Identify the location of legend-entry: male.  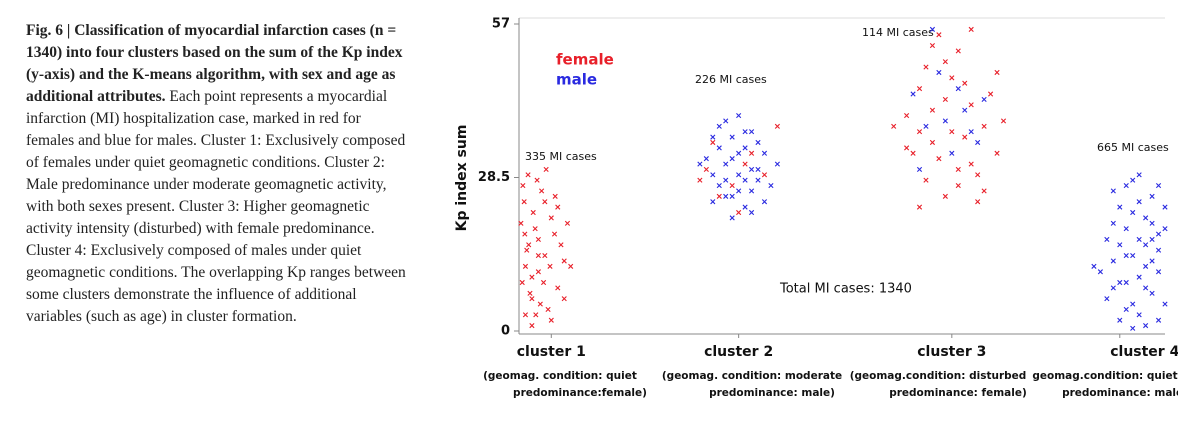
(576, 80).